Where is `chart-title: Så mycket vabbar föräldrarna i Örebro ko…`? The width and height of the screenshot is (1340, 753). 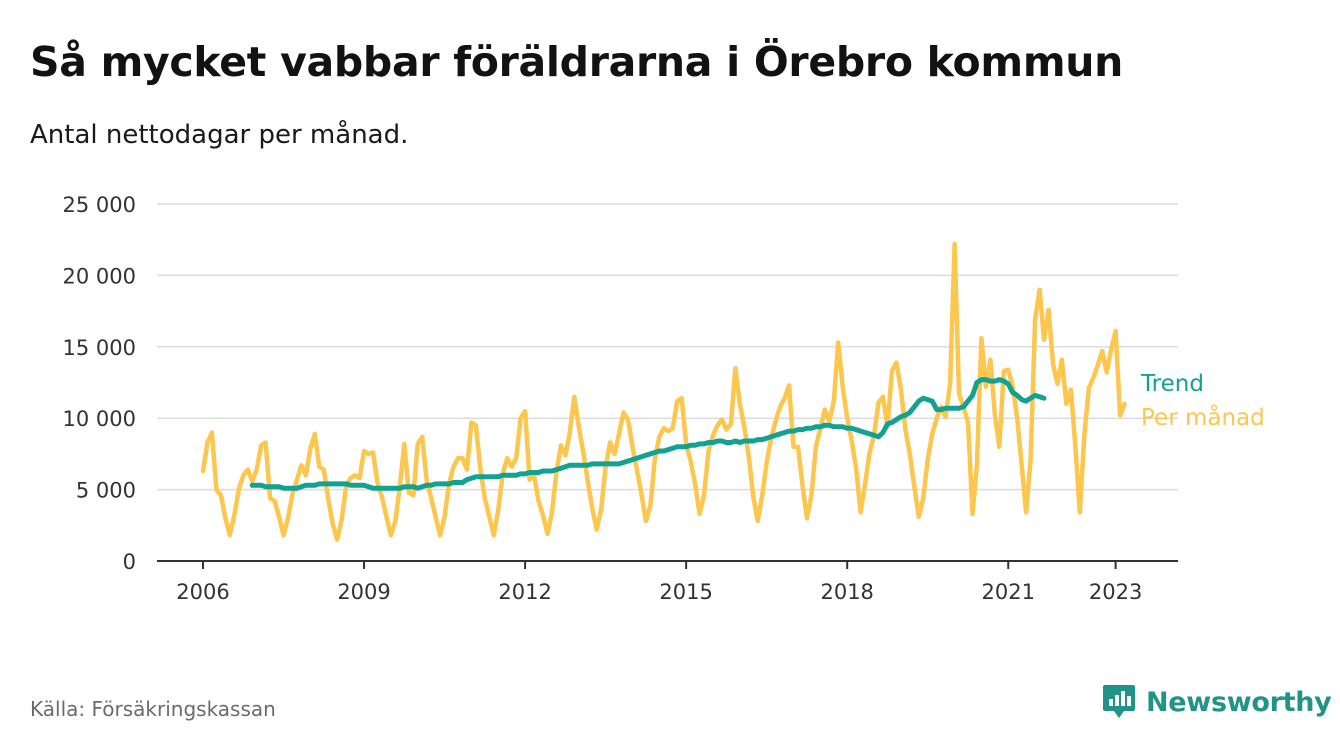 chart-title: Så mycket vabbar föräldrarna i Örebro ko… is located at coordinates (577, 62).